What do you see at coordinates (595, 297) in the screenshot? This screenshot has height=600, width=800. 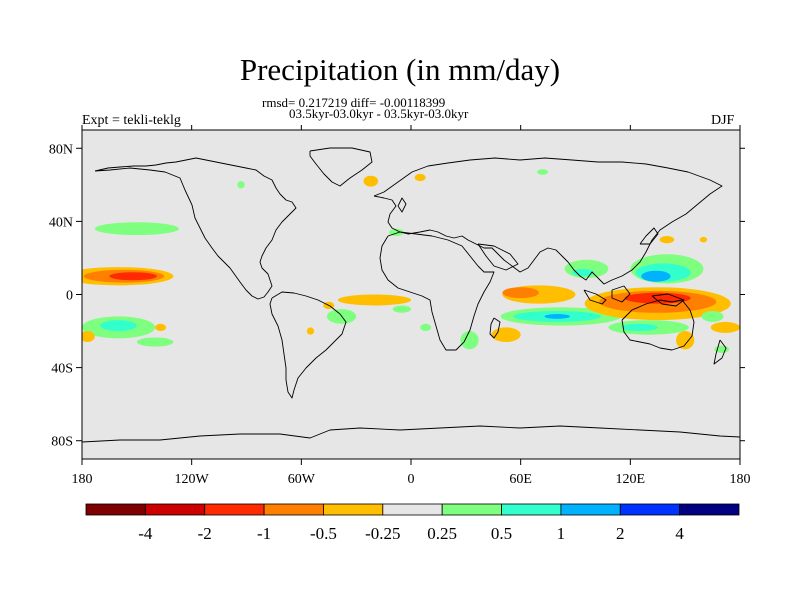 I see `coast-indonesia` at bounding box center [595, 297].